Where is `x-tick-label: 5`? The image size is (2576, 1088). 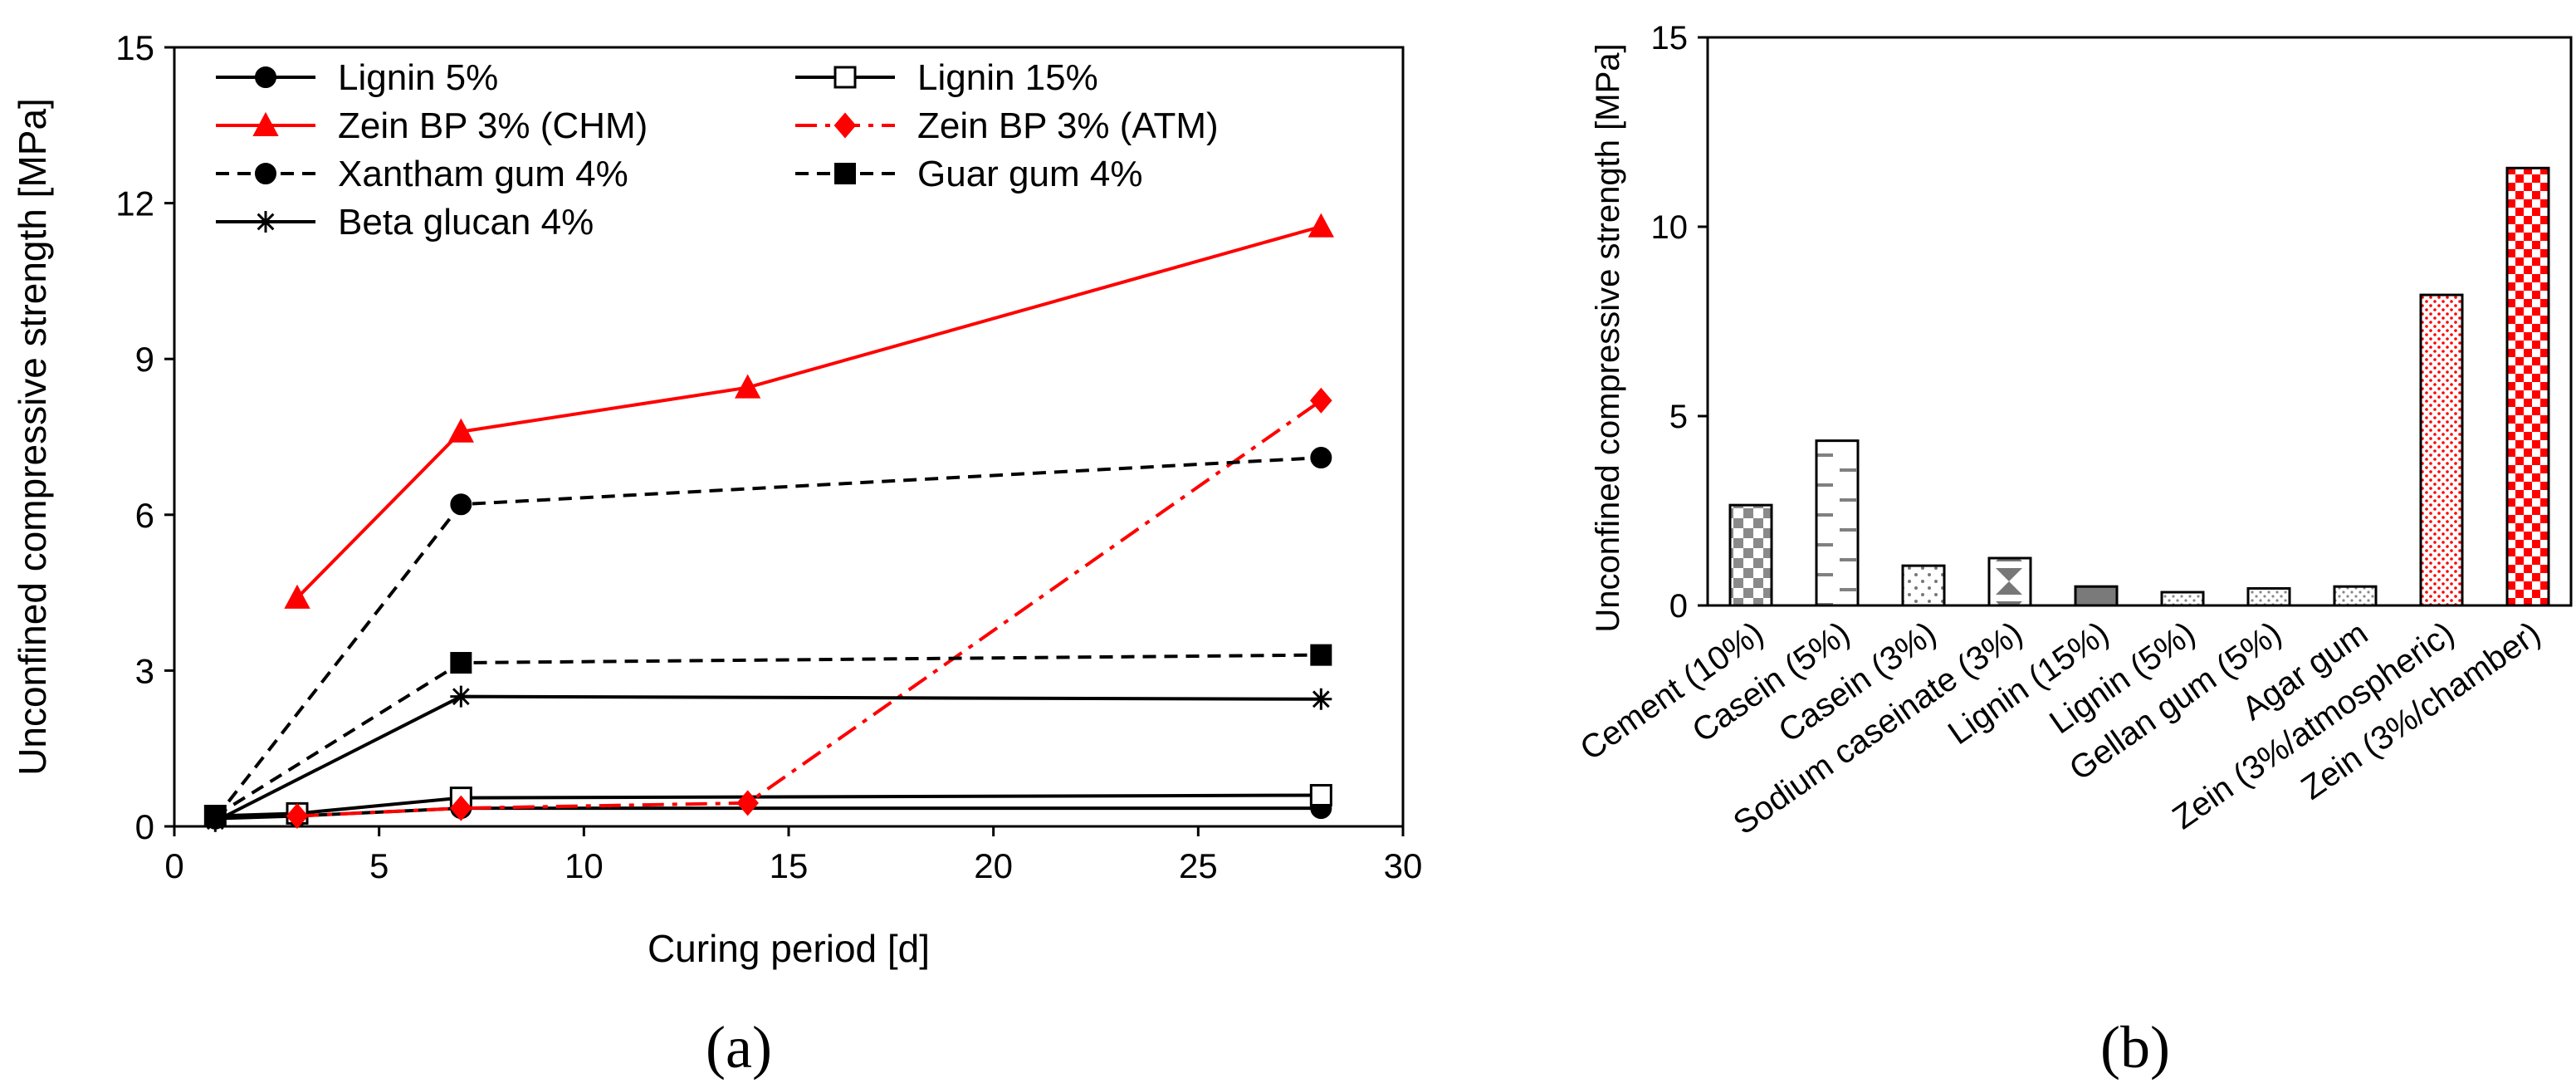
x-tick-label: 5 is located at coordinates (379, 866).